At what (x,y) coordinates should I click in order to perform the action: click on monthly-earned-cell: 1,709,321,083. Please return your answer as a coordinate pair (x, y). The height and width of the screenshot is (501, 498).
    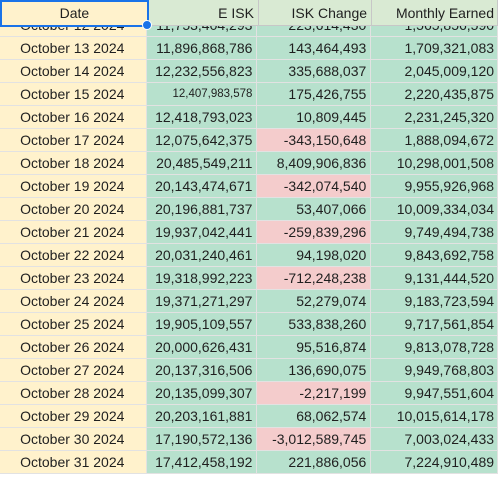
    Looking at the image, I should click on (434, 48).